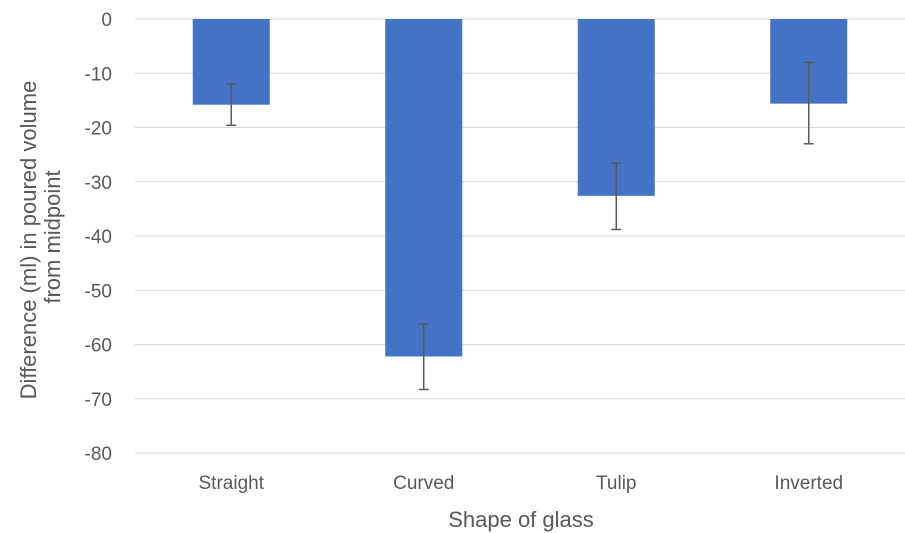  I want to click on x-tick-label: Tulip, so click(616, 483).